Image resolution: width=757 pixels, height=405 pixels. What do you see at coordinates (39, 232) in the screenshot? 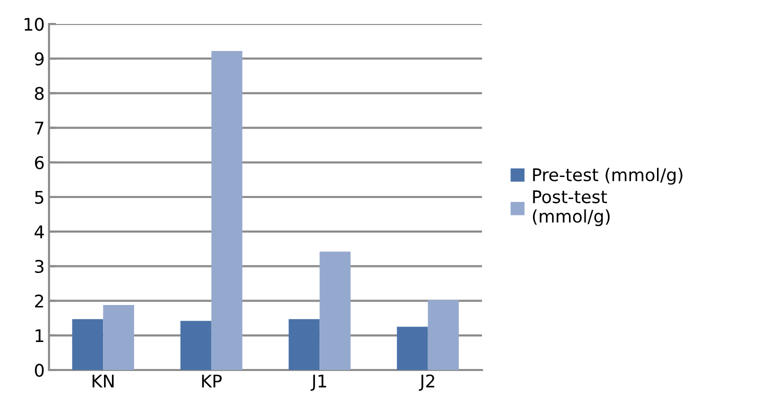
I see `y-tick-label: 4` at bounding box center [39, 232].